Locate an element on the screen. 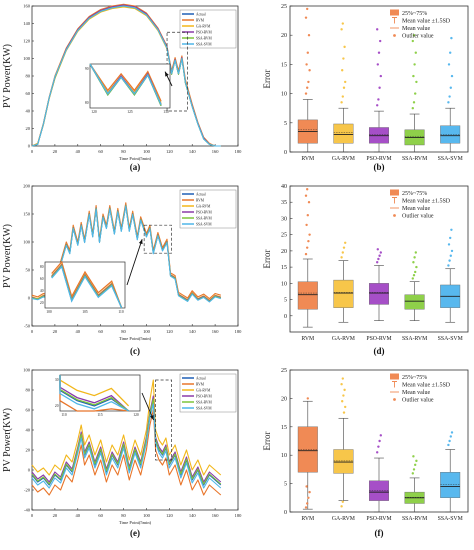  y-tick-label: 35 is located at coordinates (284, 203).